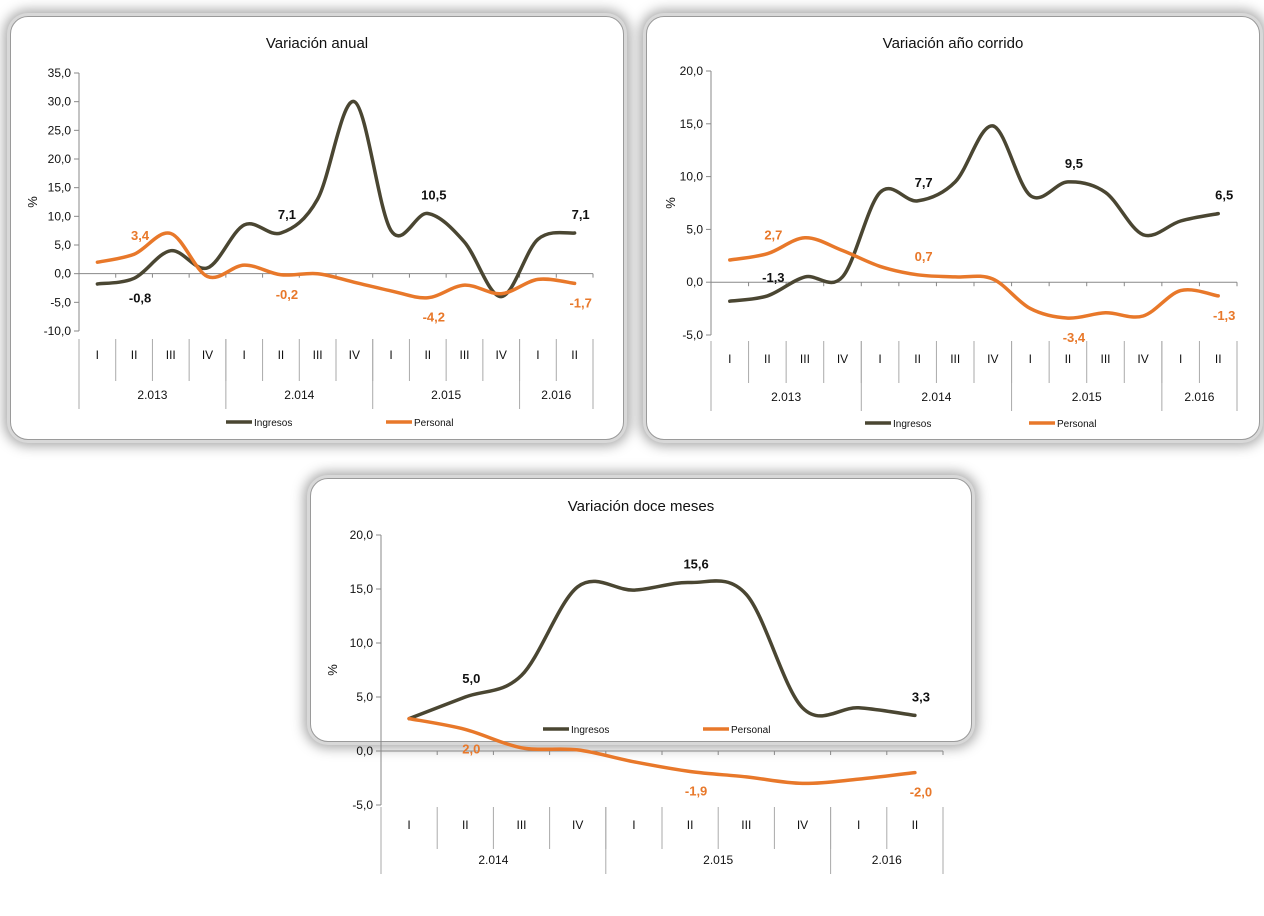 The image size is (1264, 916). What do you see at coordinates (921, 696) in the screenshot?
I see `data-label: 3,3` at bounding box center [921, 696].